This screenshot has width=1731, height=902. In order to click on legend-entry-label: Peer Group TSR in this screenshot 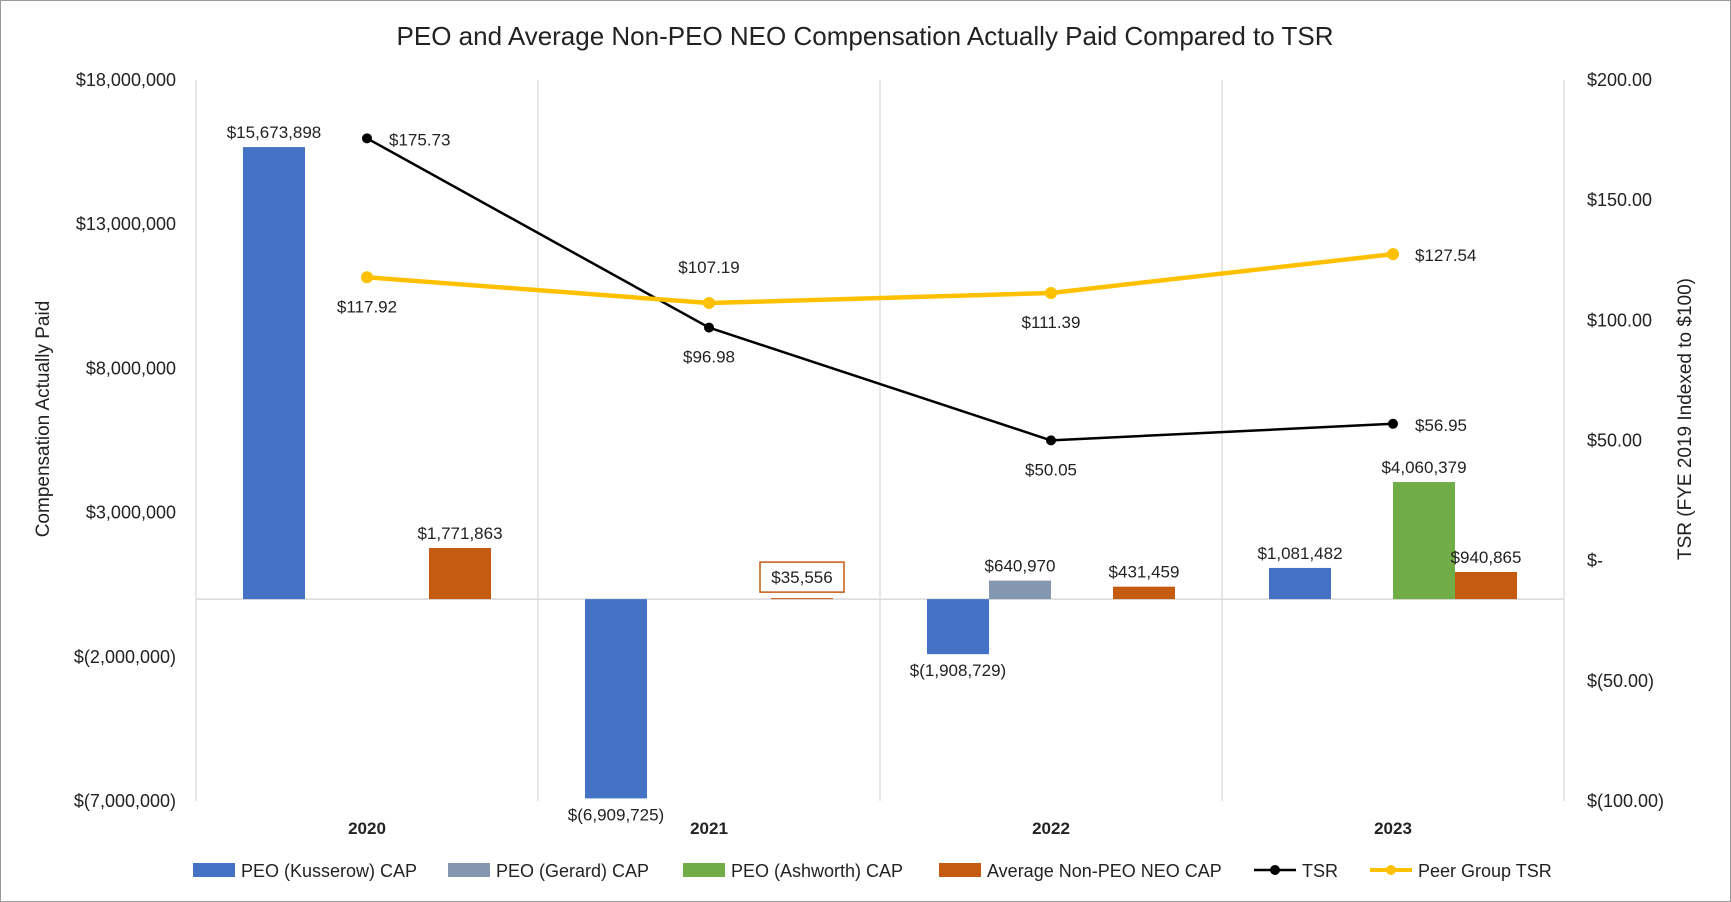, I will do `click(1485, 871)`.